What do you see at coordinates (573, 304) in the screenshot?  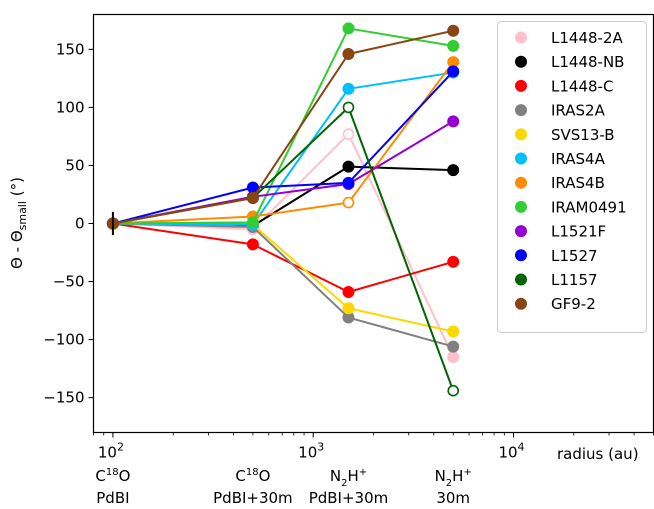 I see `legend-label: GF9-2` at bounding box center [573, 304].